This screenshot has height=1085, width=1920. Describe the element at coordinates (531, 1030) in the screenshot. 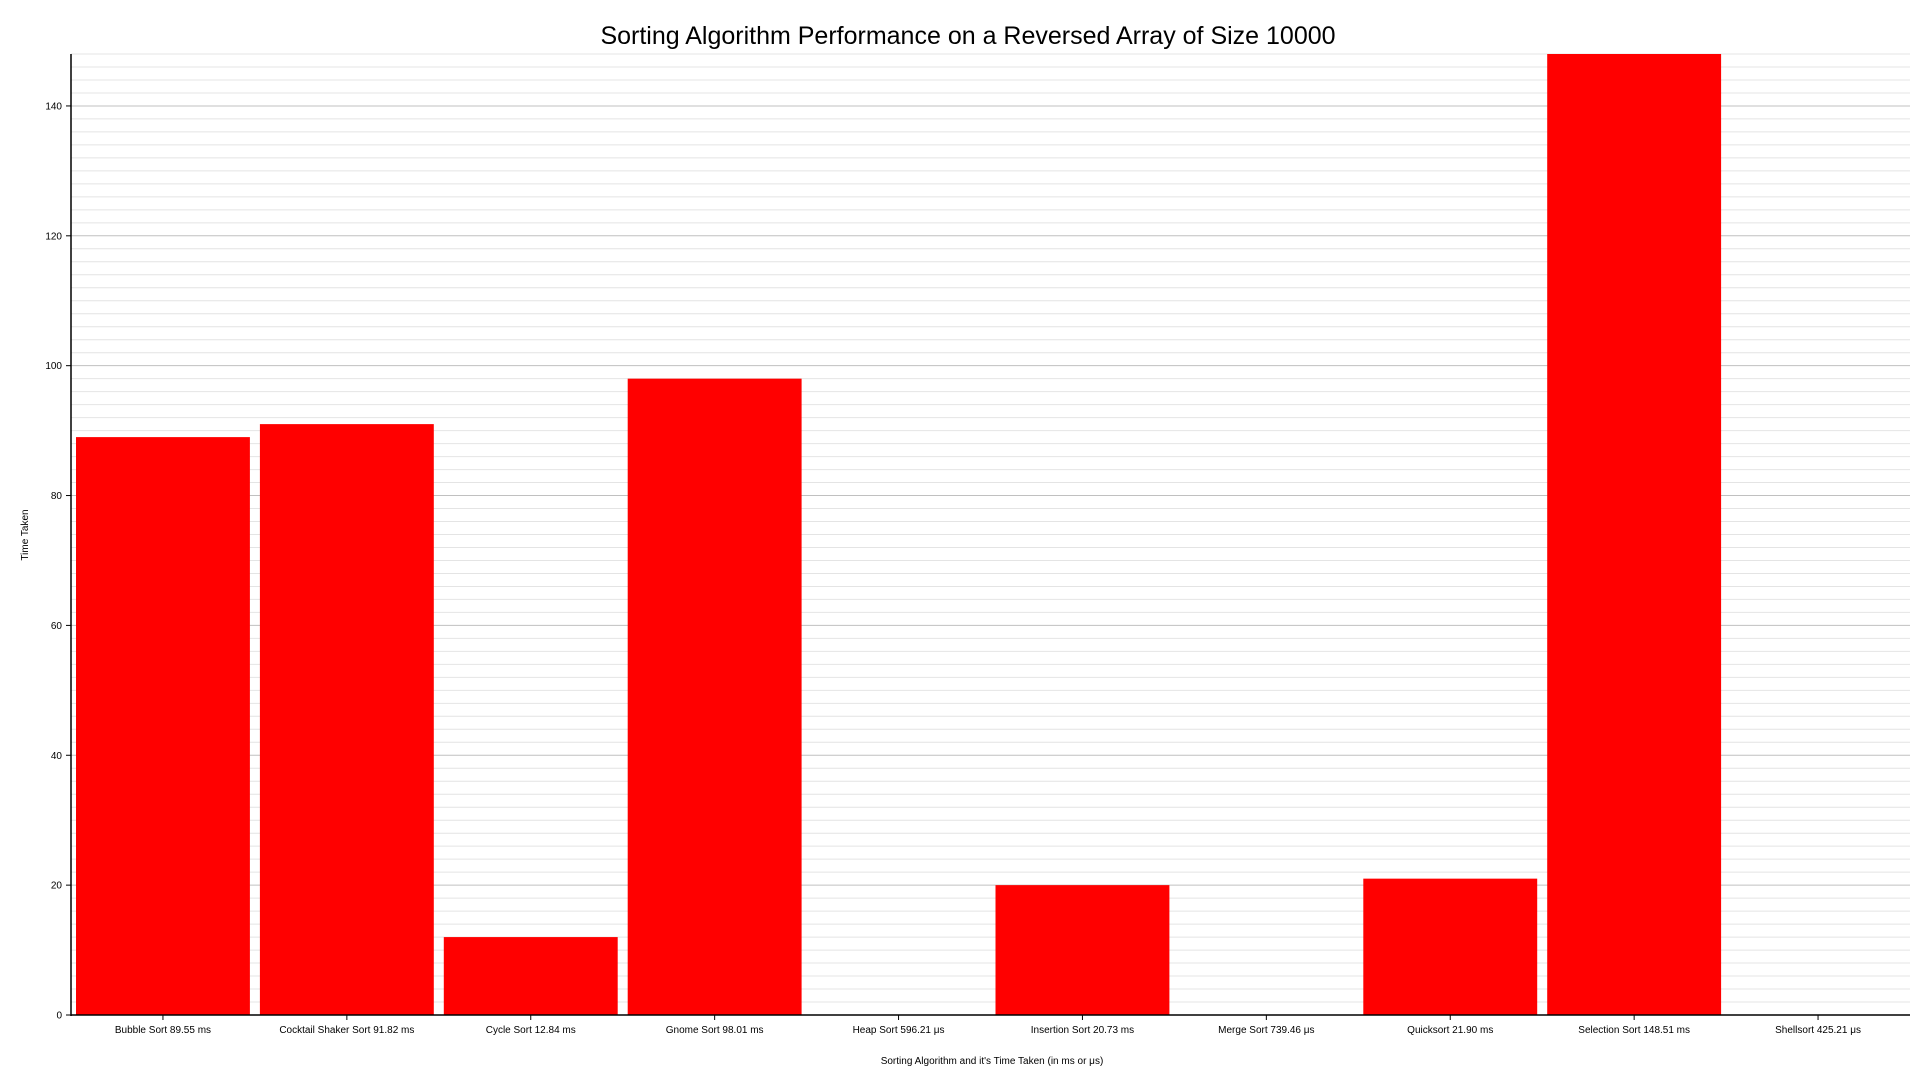

I see `x-tick-label: Cycle Sort 12.84 ms` at that location.